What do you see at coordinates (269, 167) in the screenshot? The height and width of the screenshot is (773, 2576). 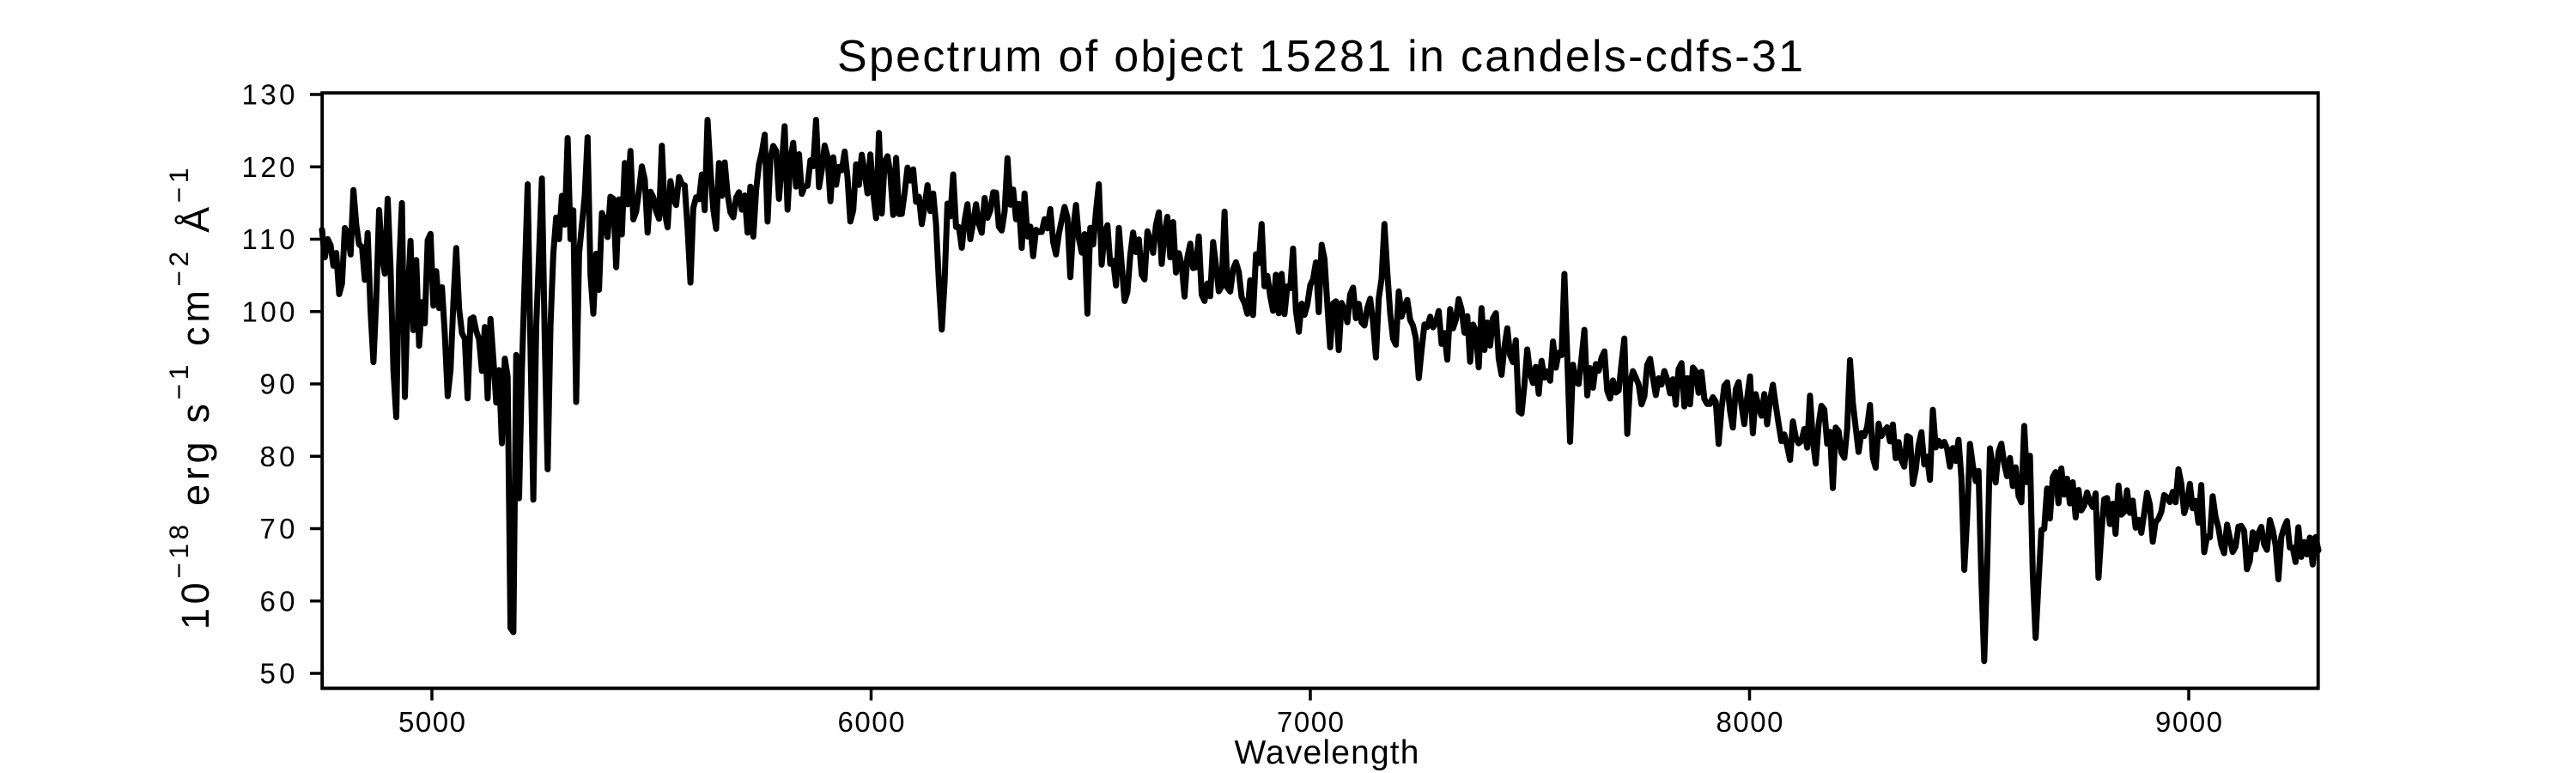 I see `svg-text: 120` at bounding box center [269, 167].